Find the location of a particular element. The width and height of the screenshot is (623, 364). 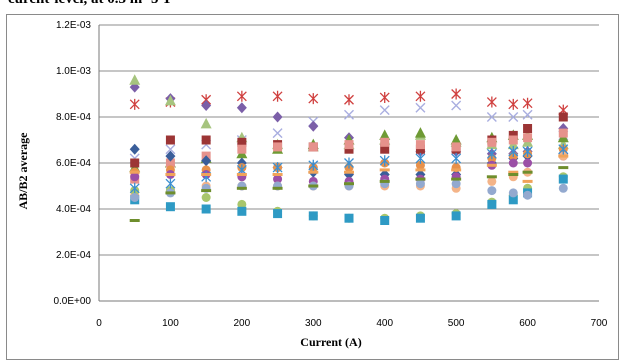

x-tick-label: 600 is located at coordinates (527, 323).